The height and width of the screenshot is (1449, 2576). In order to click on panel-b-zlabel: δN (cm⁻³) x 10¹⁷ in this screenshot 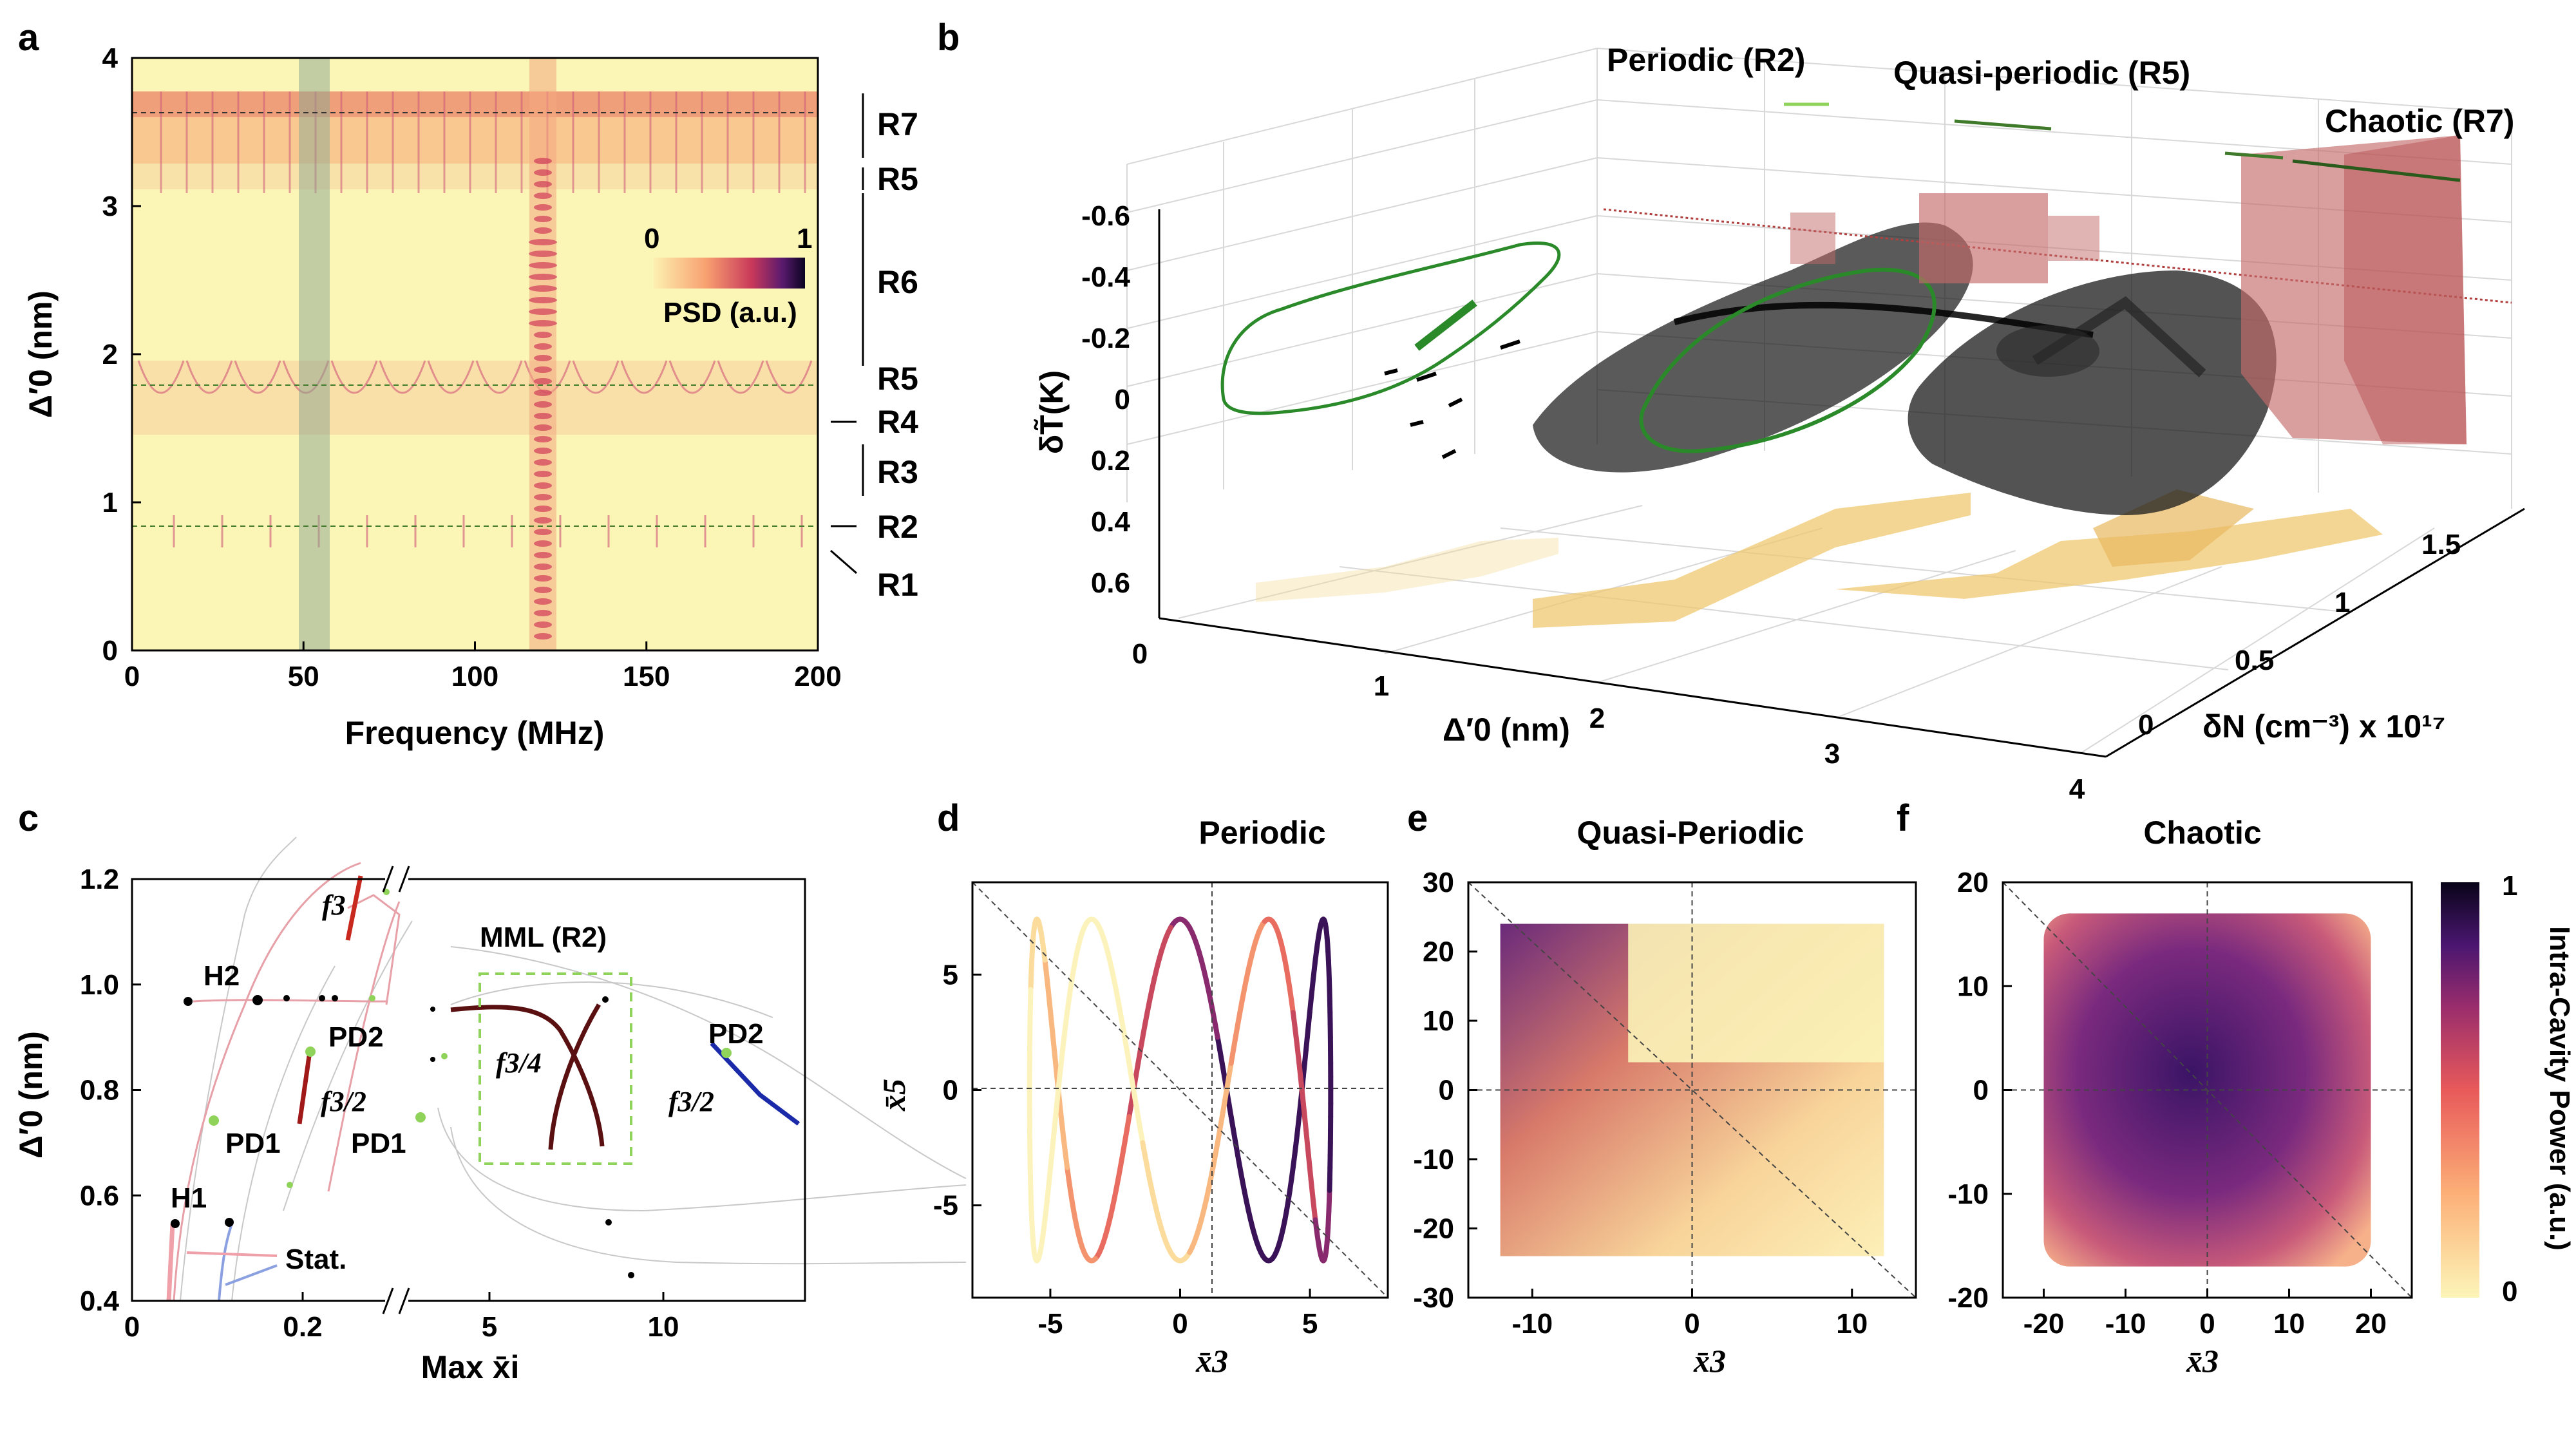, I will do `click(2324, 726)`.